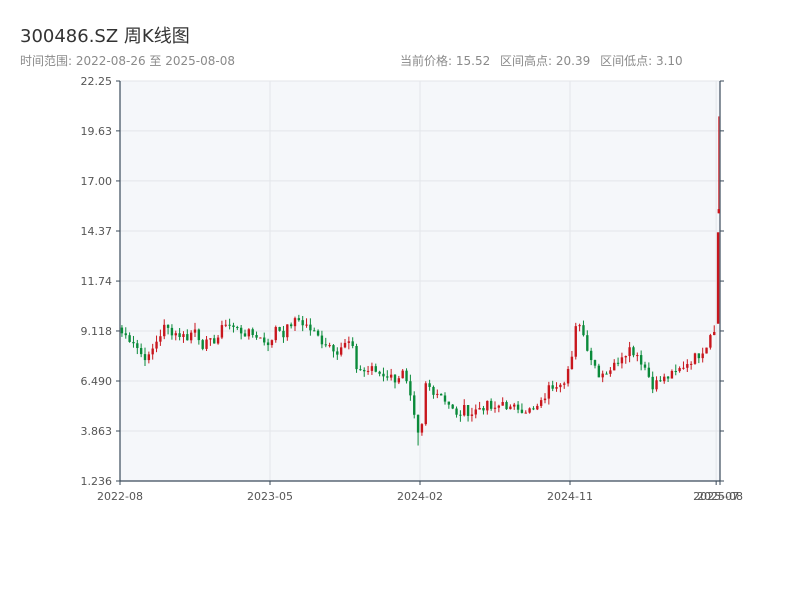 Image resolution: width=800 pixels, height=600 pixels. Describe the element at coordinates (97, 431) in the screenshot. I see `y-tick-label: 3.863` at that location.